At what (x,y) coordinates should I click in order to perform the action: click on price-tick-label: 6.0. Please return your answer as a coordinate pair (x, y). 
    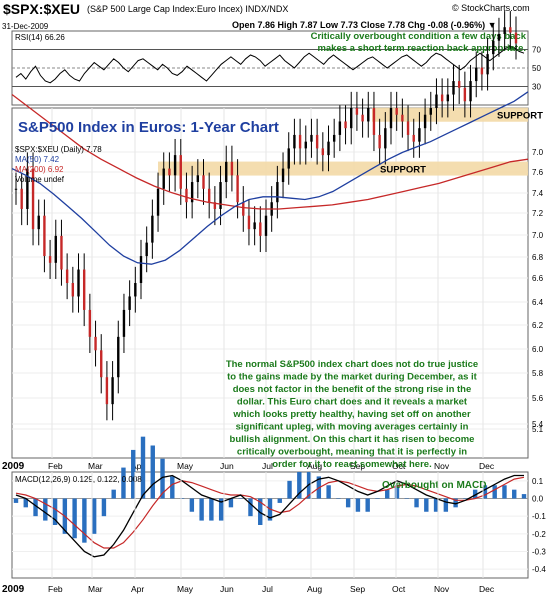
    Looking at the image, I should click on (538, 349).